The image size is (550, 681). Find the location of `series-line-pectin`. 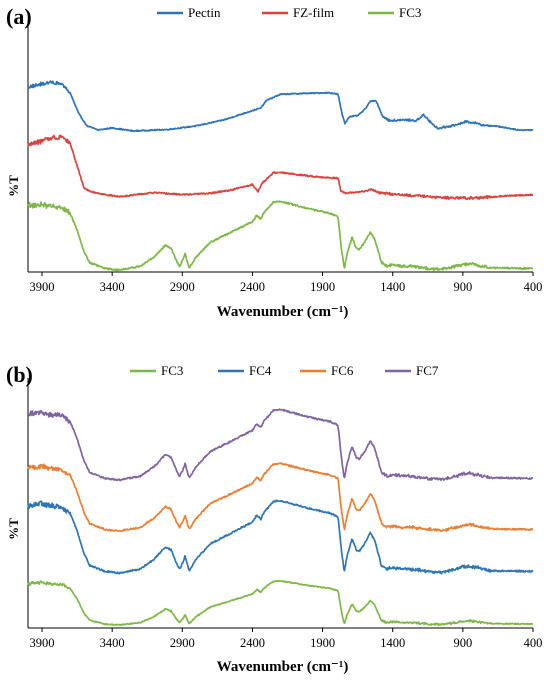

series-line-pectin is located at coordinates (280, 106).